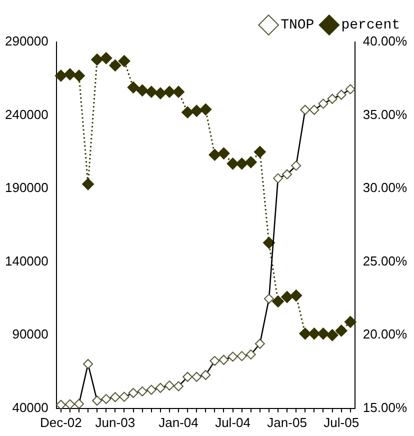  Describe the element at coordinates (30, 407) in the screenshot. I see `y-tick-label: 40000` at that location.